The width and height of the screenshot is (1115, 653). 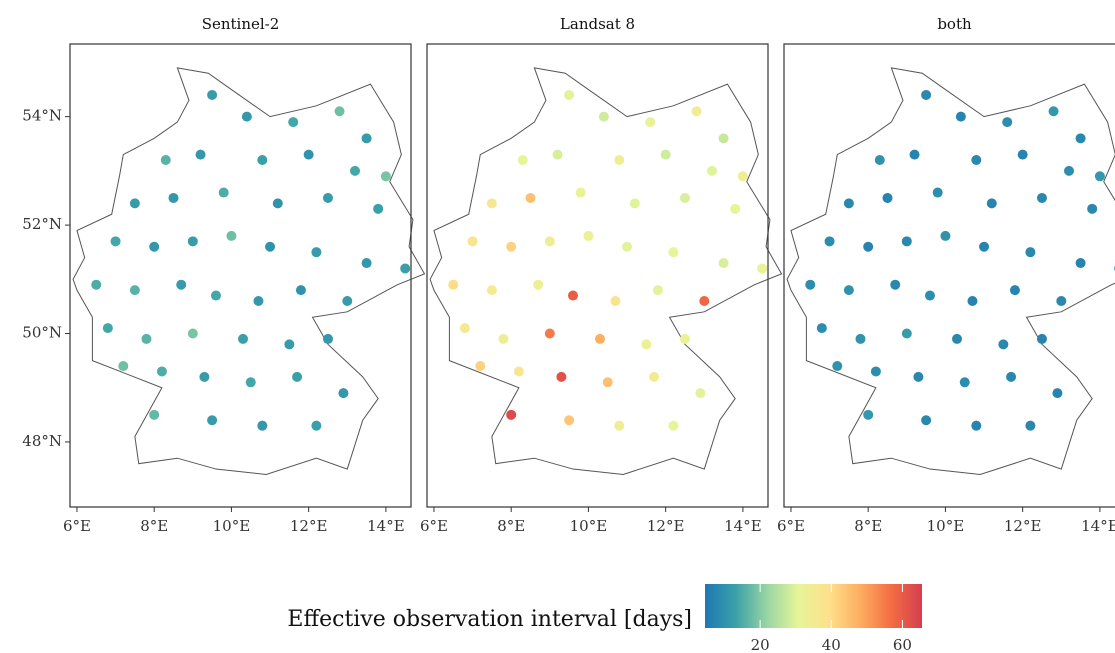 What do you see at coordinates (42, 441) in the screenshot?
I see `y-tick-label: 48°N` at bounding box center [42, 441].